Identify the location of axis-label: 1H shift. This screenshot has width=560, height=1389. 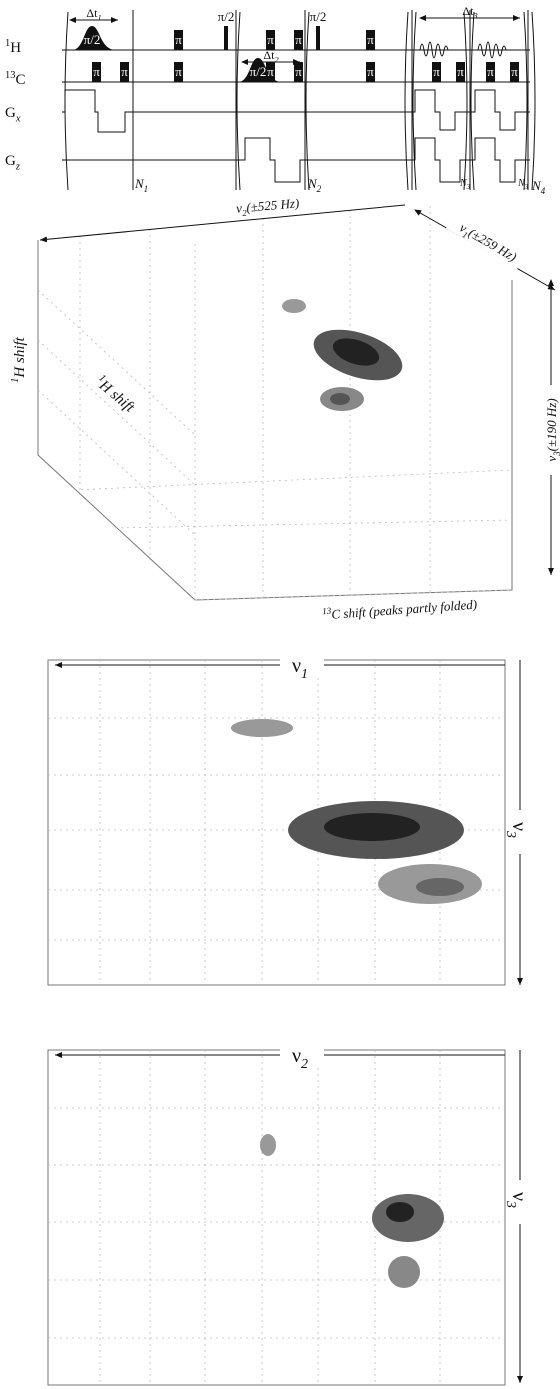
(115, 395).